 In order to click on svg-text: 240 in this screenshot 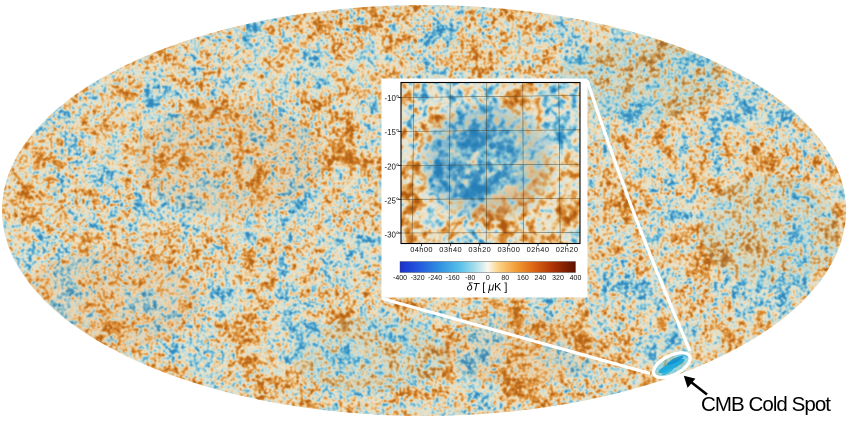, I will do `click(541, 278)`.